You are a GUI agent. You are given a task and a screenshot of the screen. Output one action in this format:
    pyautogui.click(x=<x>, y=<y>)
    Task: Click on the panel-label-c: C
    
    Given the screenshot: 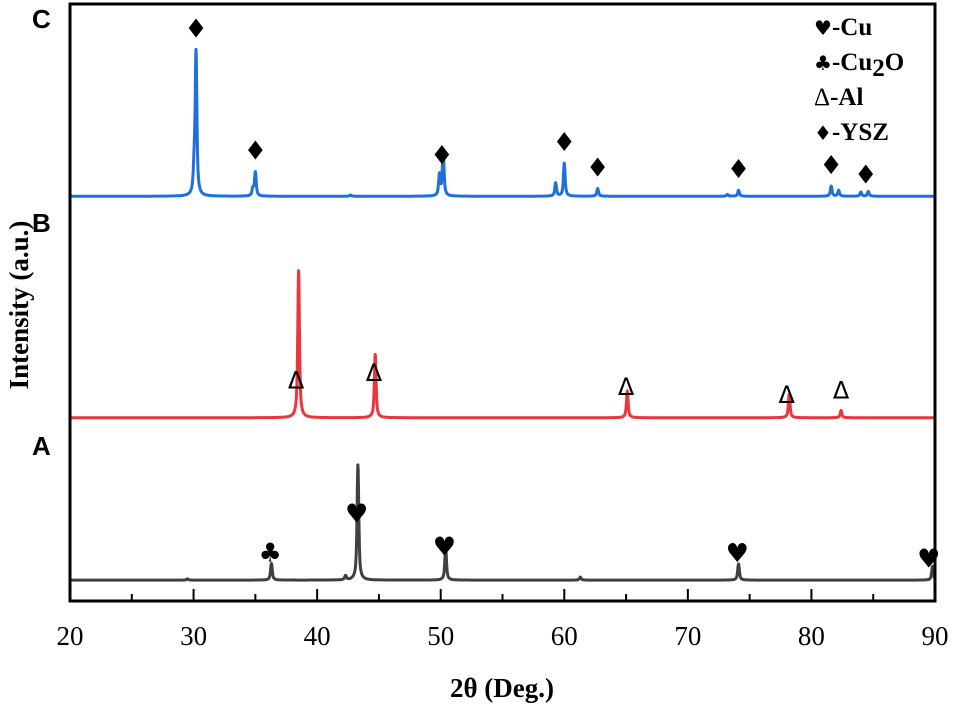 What is the action you would take?
    pyautogui.click(x=41, y=19)
    